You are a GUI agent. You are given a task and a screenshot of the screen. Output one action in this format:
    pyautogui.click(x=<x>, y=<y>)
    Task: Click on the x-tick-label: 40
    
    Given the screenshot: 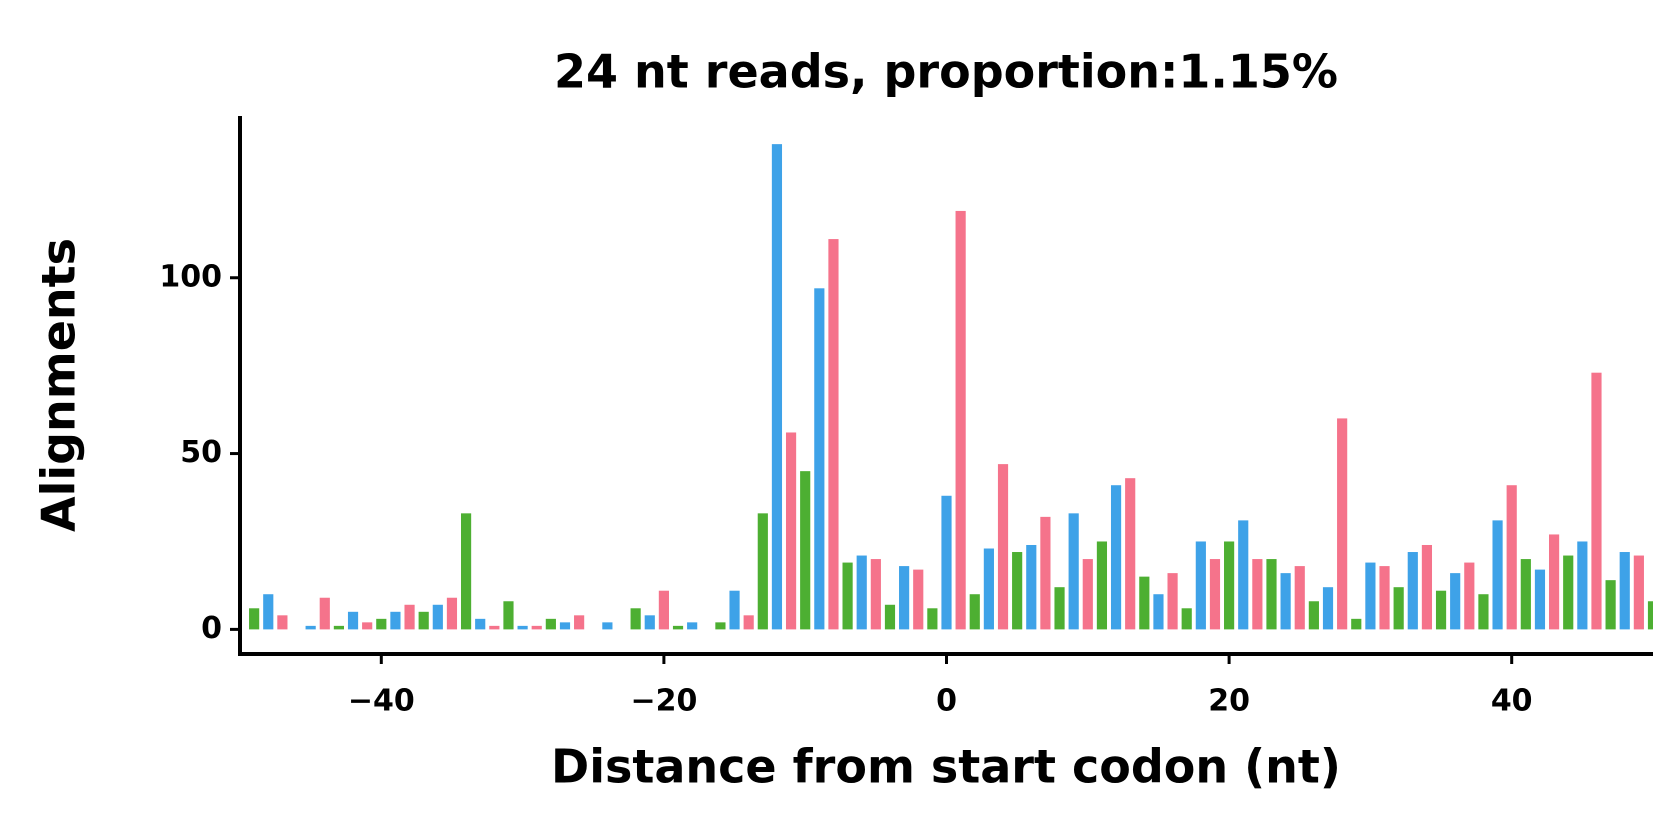 What is the action you would take?
    pyautogui.click(x=1512, y=701)
    